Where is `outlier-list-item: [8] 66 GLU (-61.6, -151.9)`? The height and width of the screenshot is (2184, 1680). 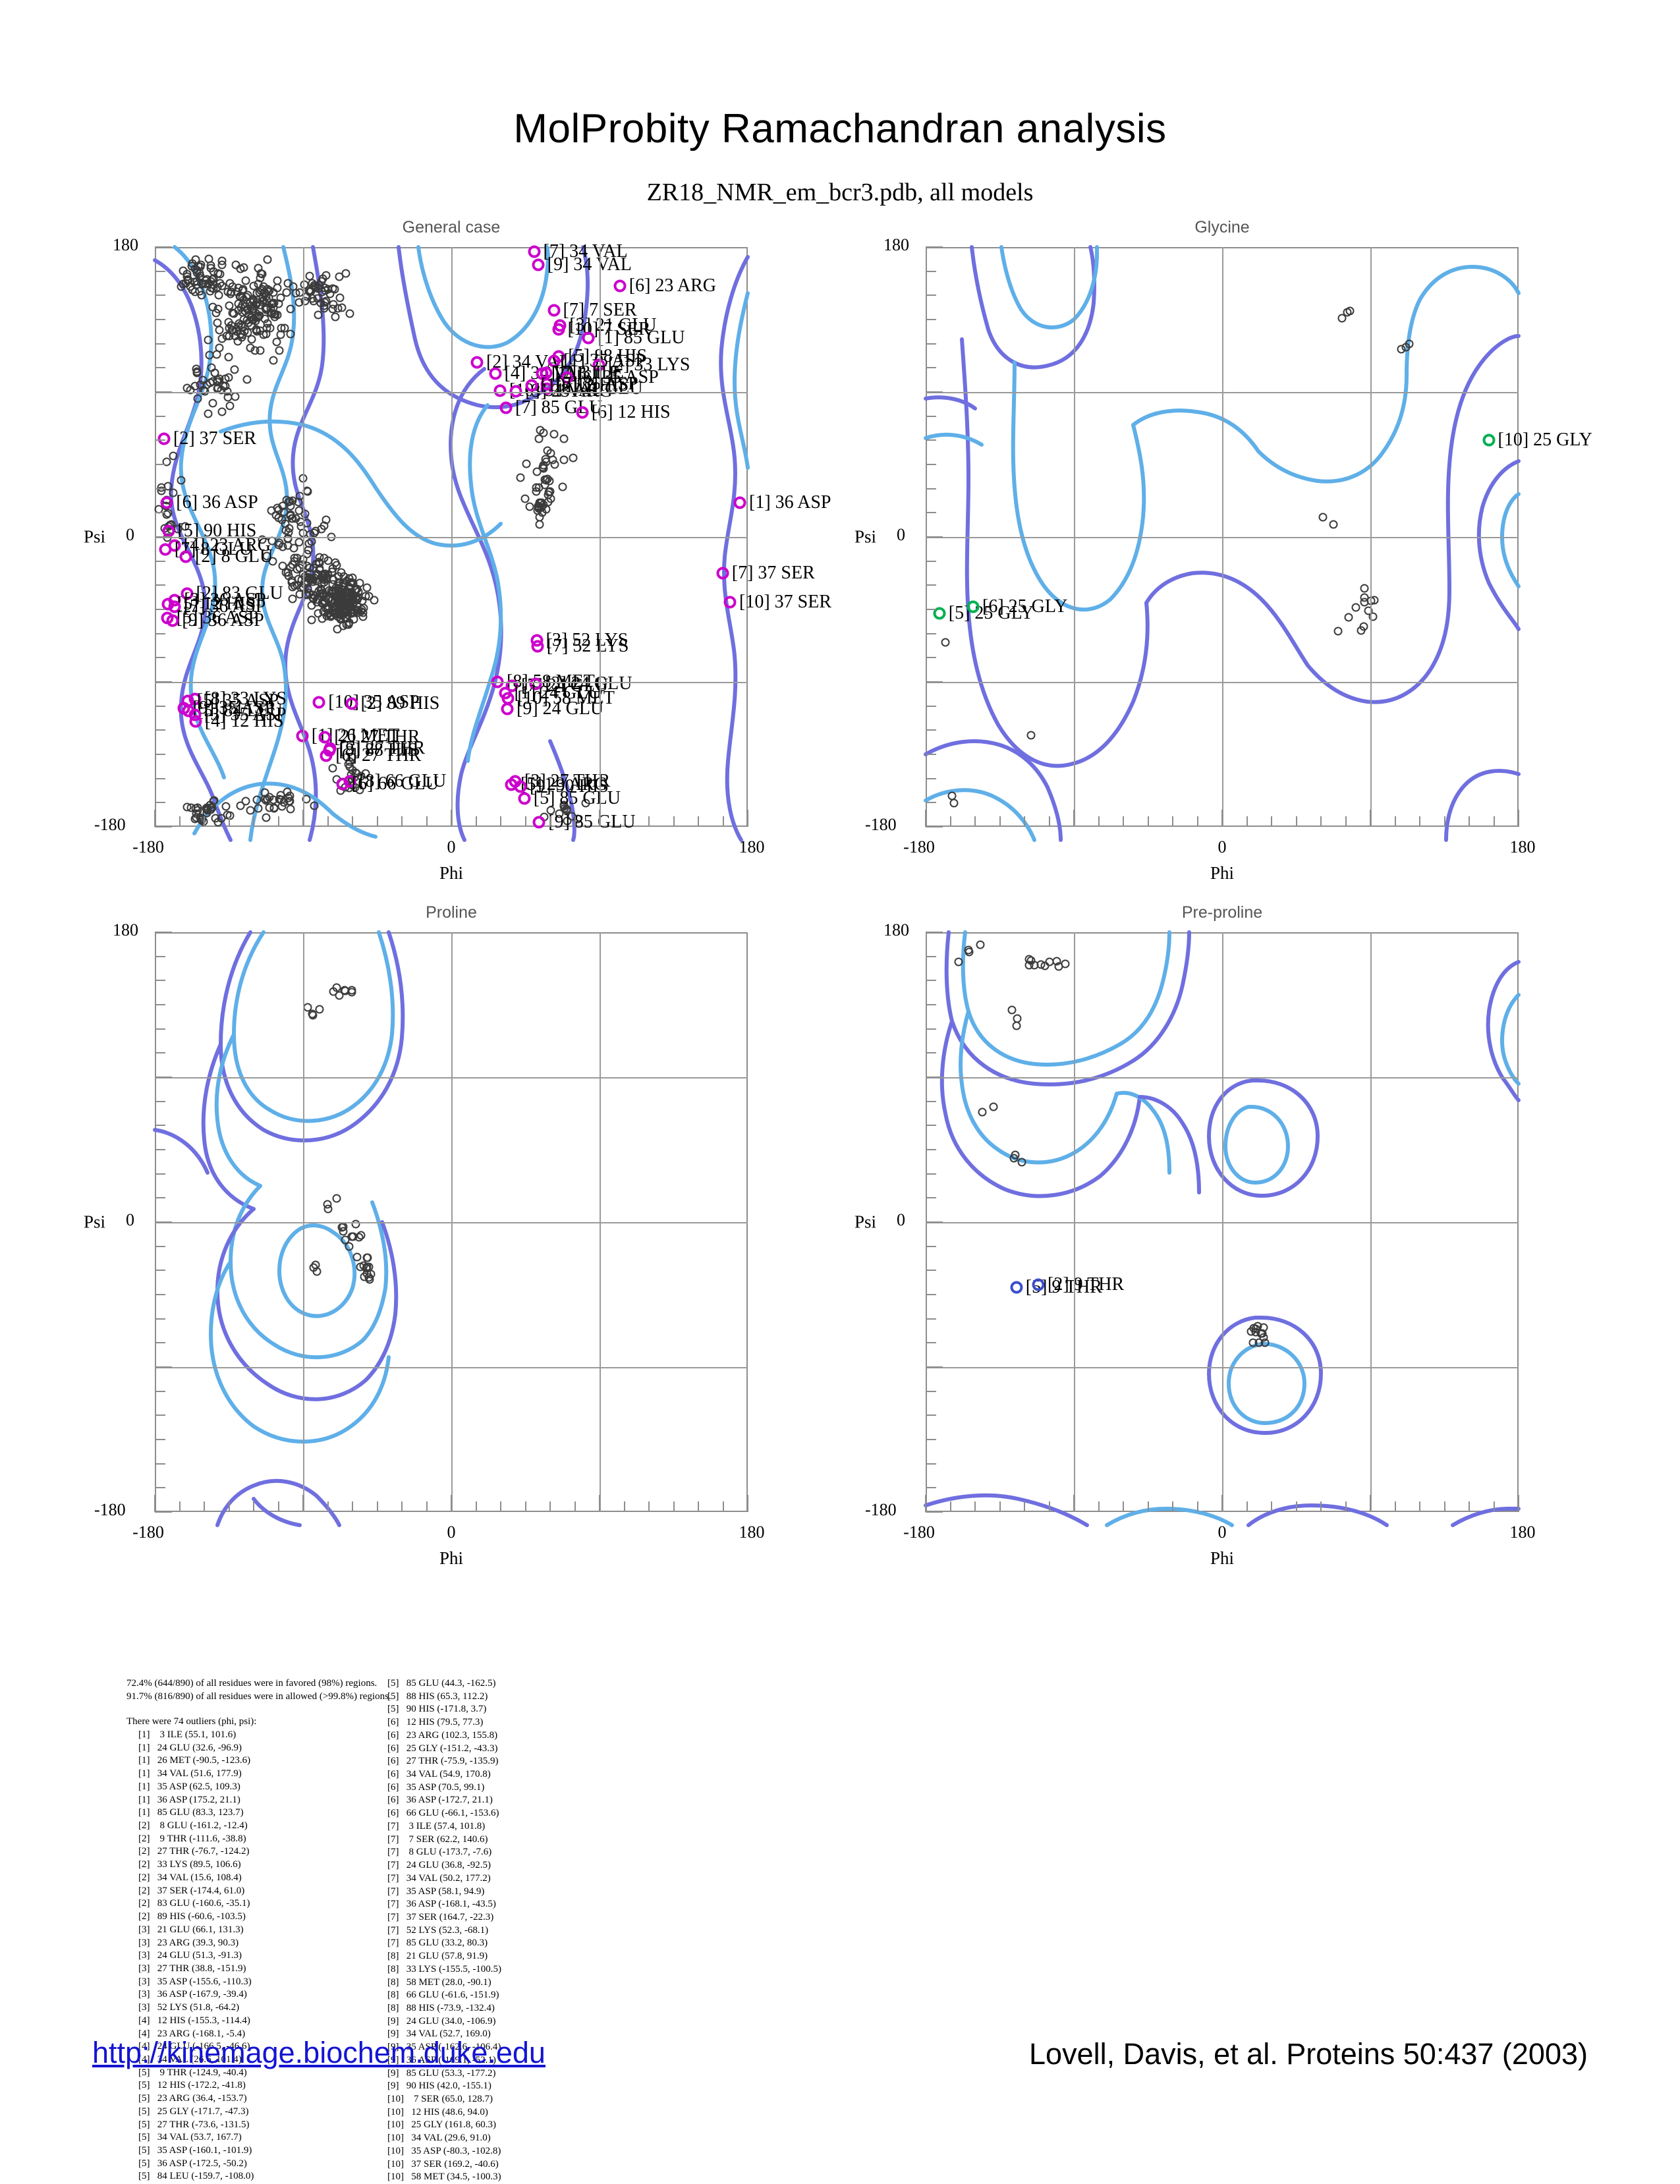 outlier-list-item: [8] 66 GLU (-61.6, -151.9) is located at coordinates (443, 1995).